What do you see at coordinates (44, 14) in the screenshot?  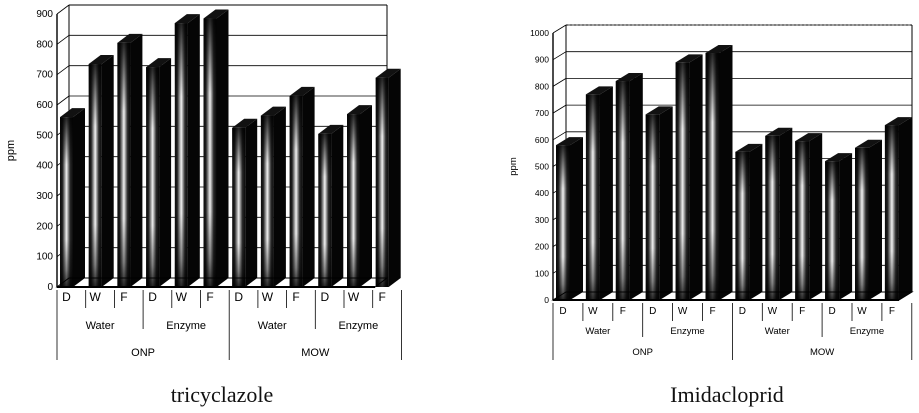 I see `y-tick-label: 900` at bounding box center [44, 14].